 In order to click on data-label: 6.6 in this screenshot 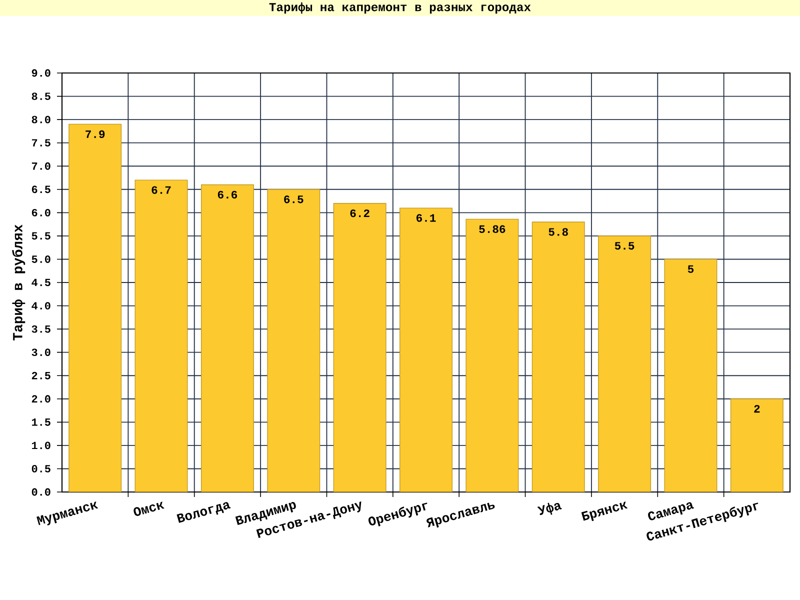, I will do `click(228, 194)`.